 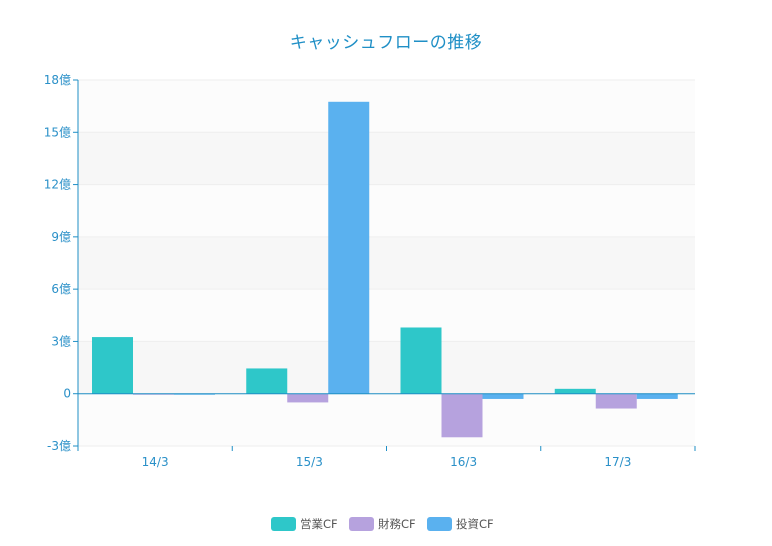 What do you see at coordinates (155, 462) in the screenshot?
I see `x-tick-label: 14/3` at bounding box center [155, 462].